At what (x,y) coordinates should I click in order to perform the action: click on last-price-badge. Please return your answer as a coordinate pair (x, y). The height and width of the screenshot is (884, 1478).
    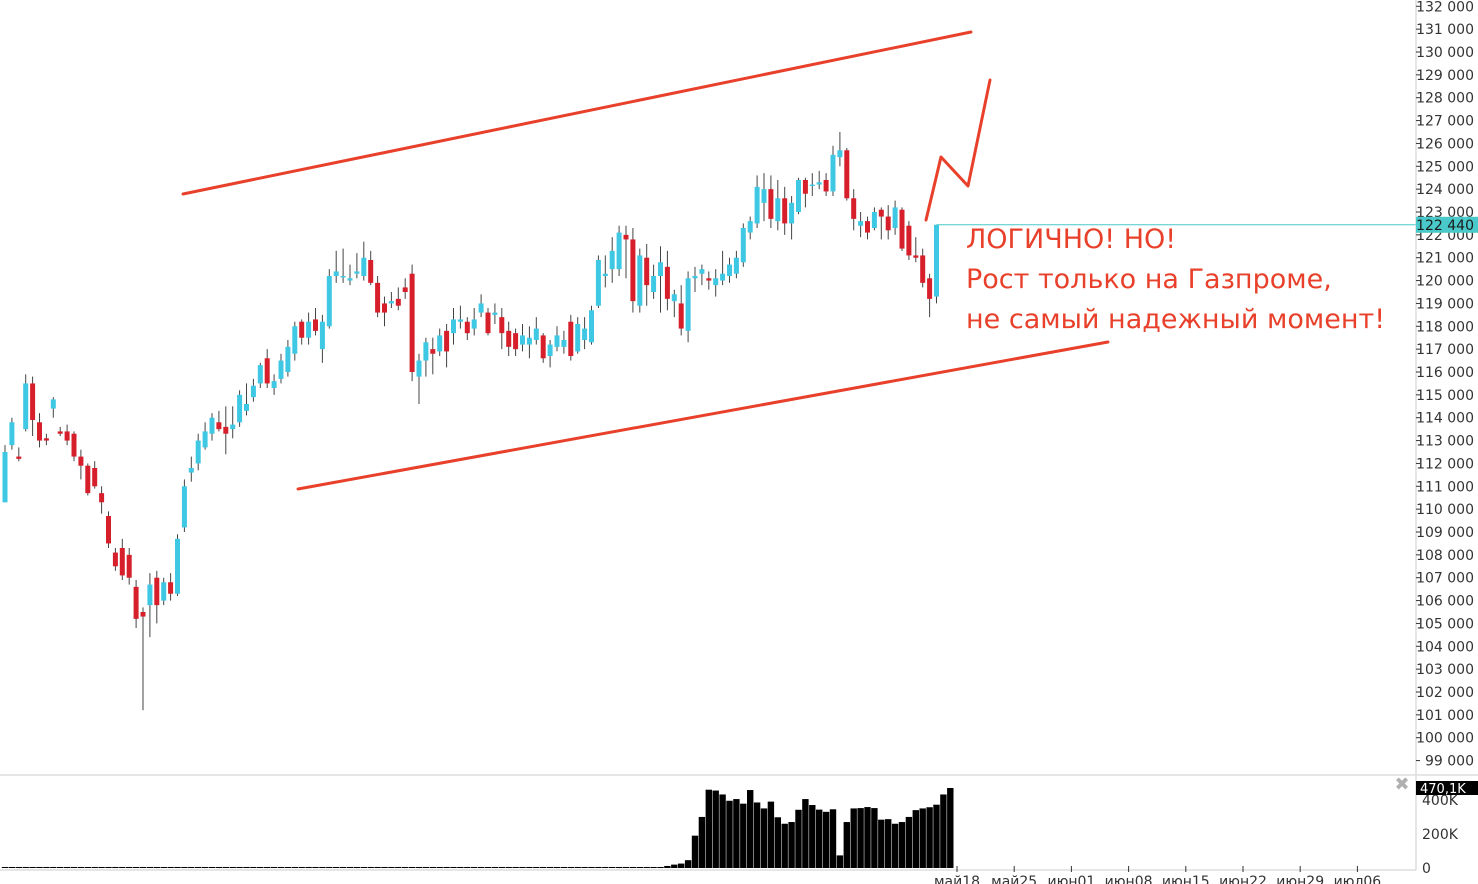
    Looking at the image, I should click on (1447, 224).